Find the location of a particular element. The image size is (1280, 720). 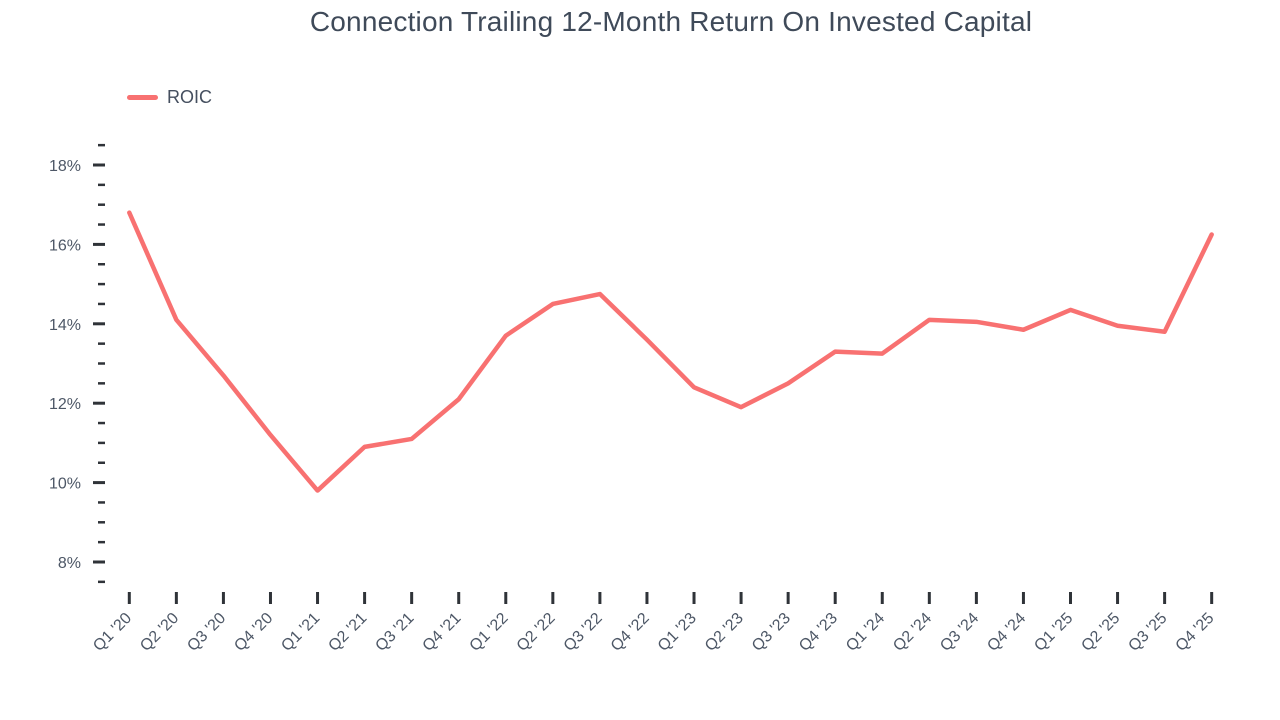

x-axis-tick-label: Q1 '21 is located at coordinates (300, 632).